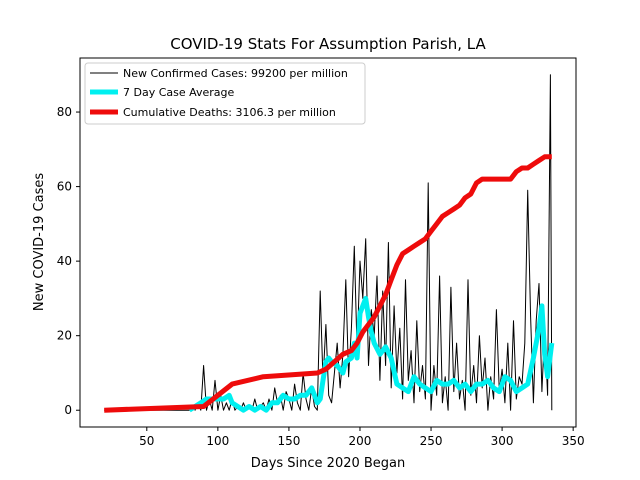 This screenshot has width=640, height=480. I want to click on x-tick-label: 50, so click(146, 441).